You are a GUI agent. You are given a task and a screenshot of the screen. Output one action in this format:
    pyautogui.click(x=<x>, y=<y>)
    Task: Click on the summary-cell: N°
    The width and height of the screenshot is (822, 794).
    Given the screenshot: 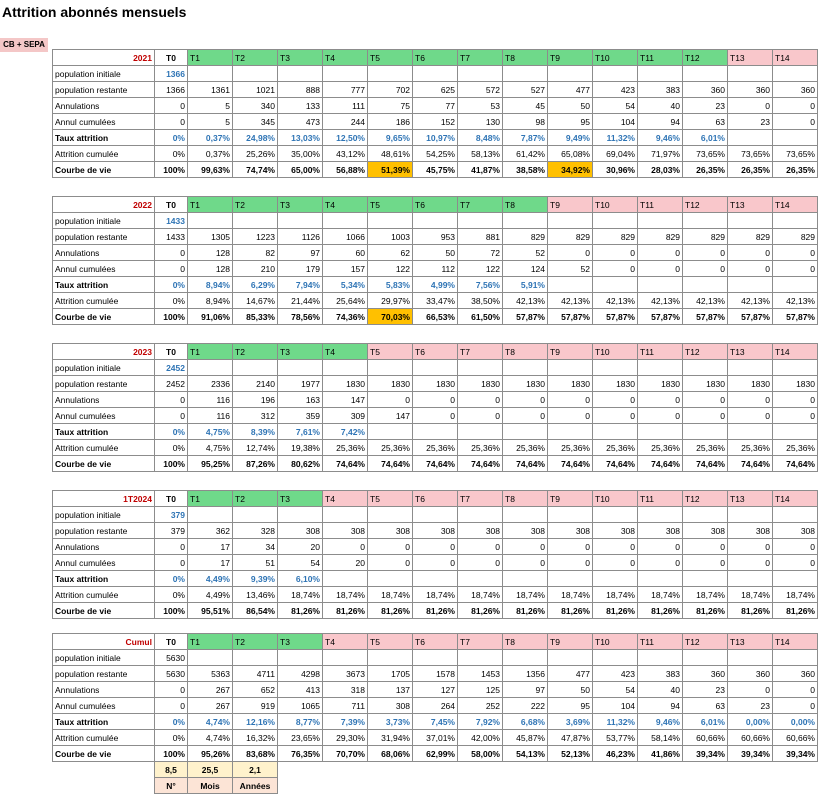 What is the action you would take?
    pyautogui.click(x=171, y=785)
    